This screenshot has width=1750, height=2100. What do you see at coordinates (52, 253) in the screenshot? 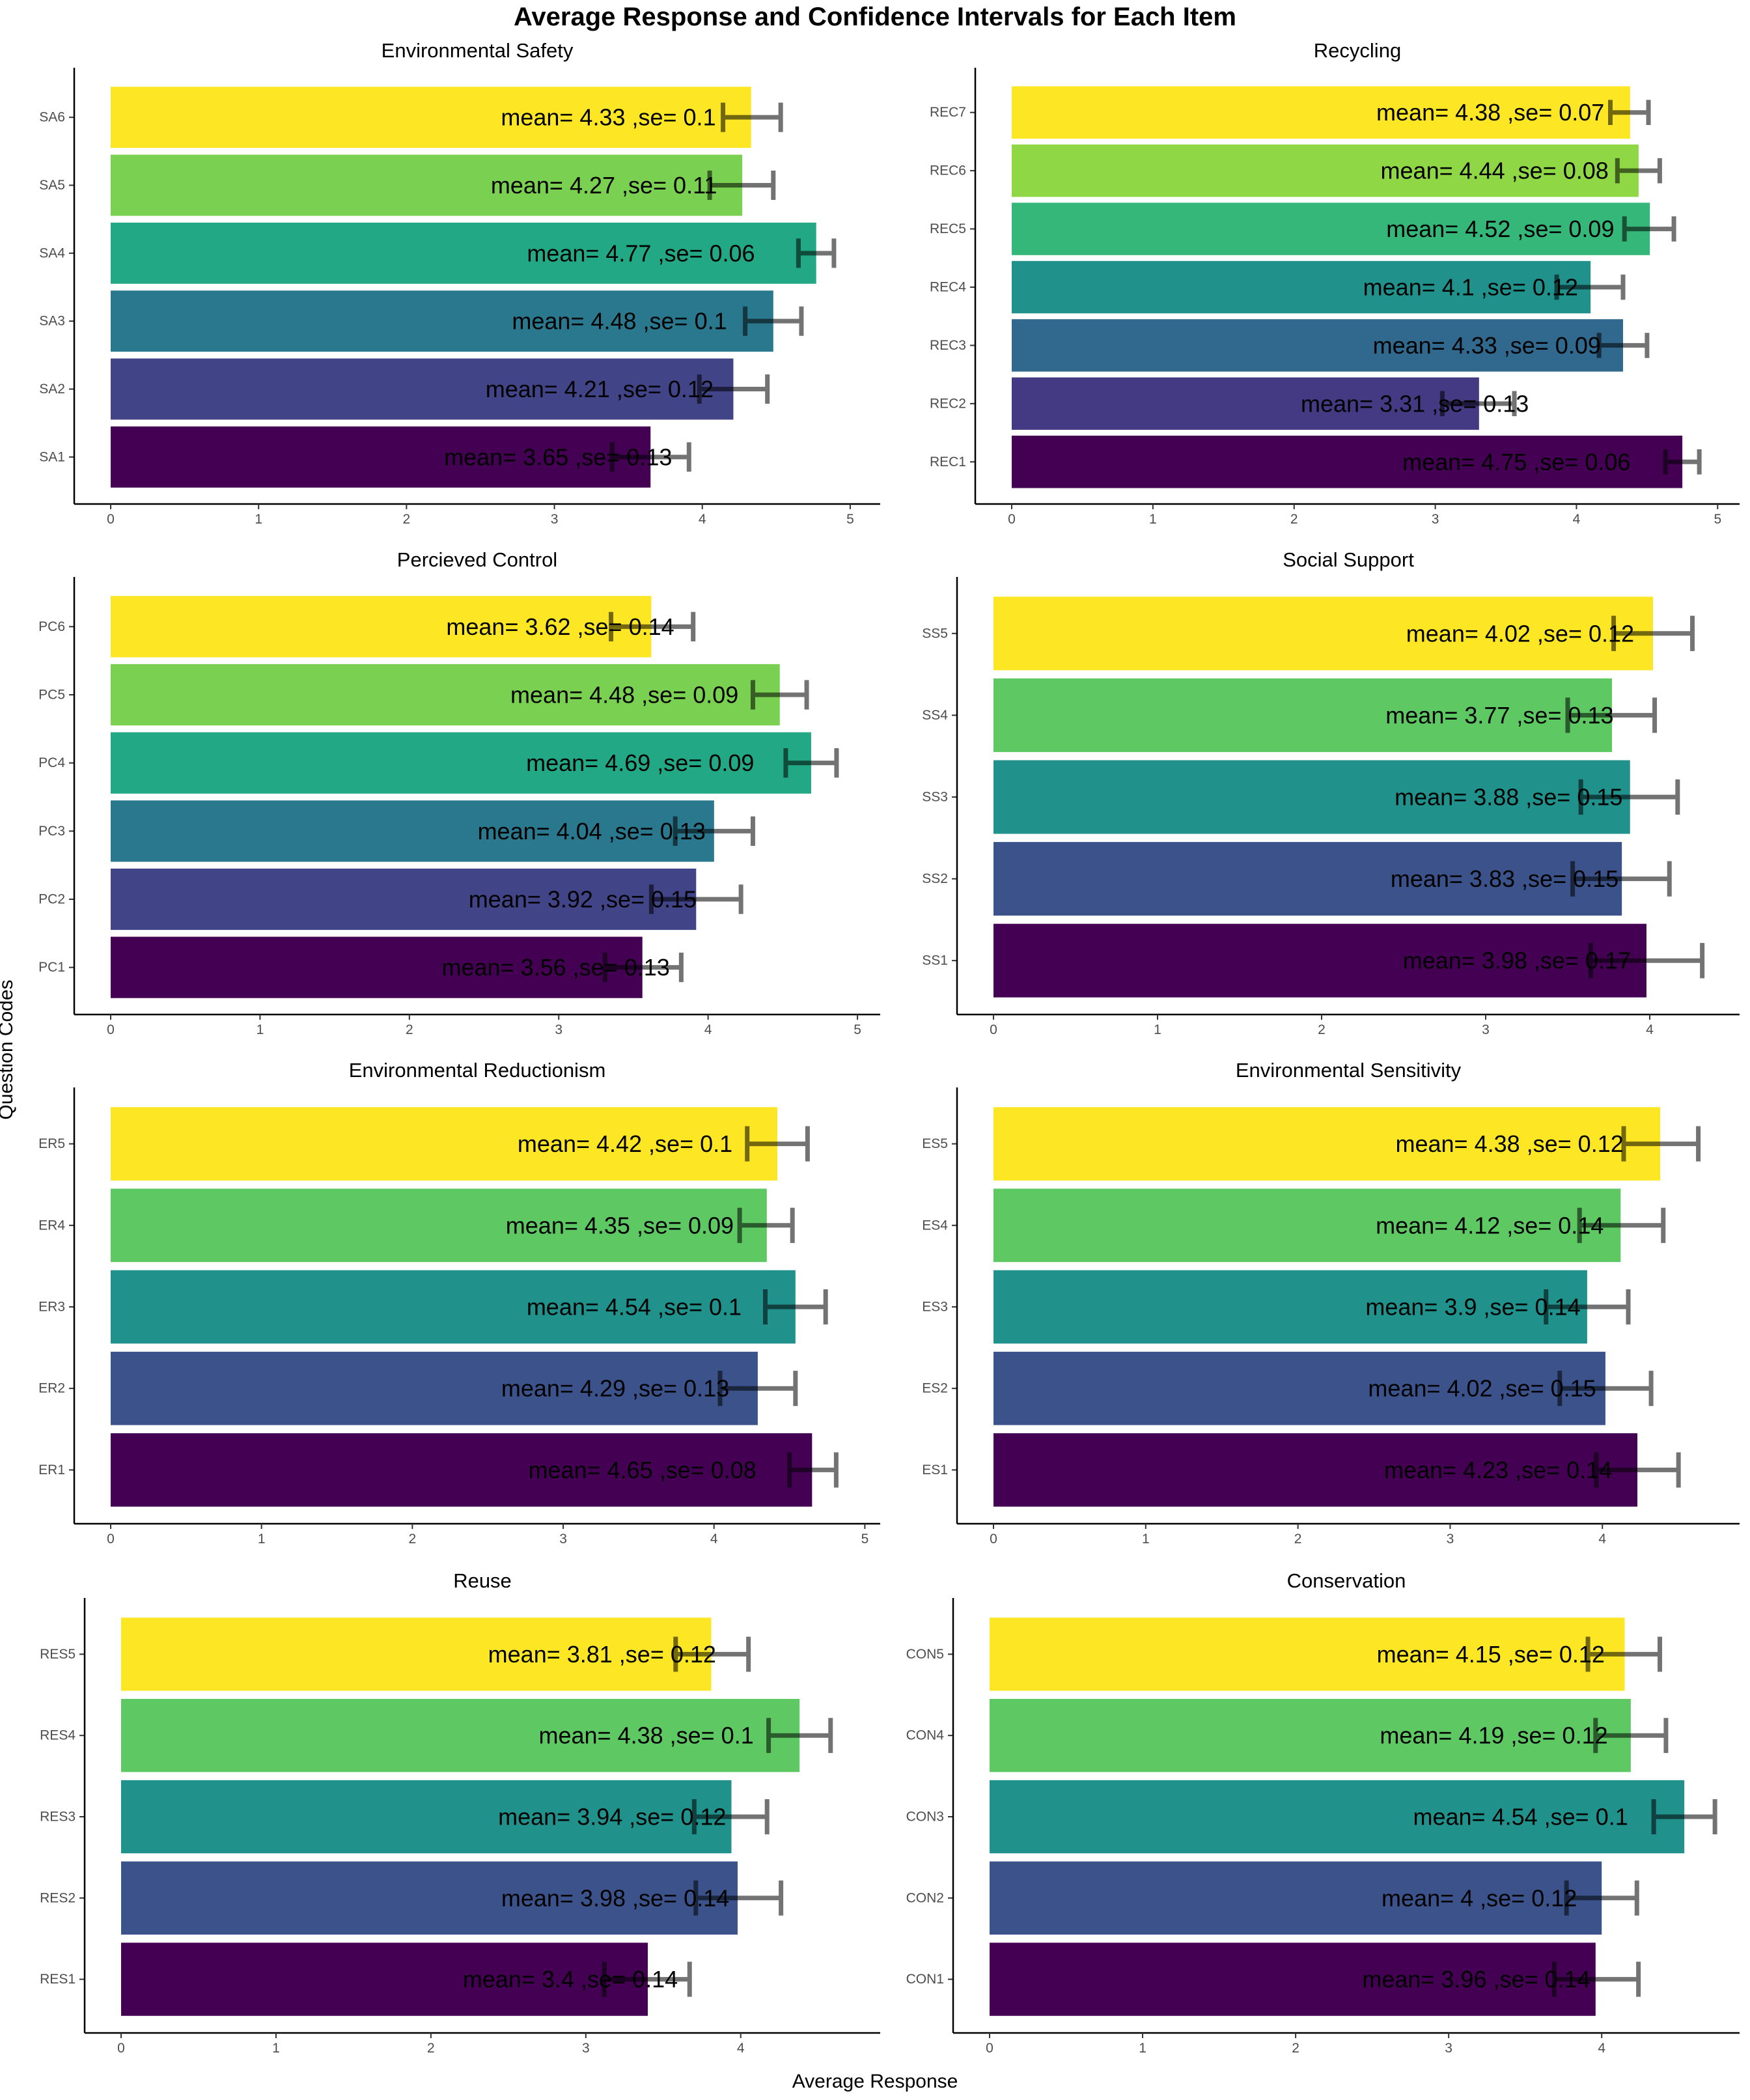
I see `y-tick-label-sa4: SA4` at bounding box center [52, 253].